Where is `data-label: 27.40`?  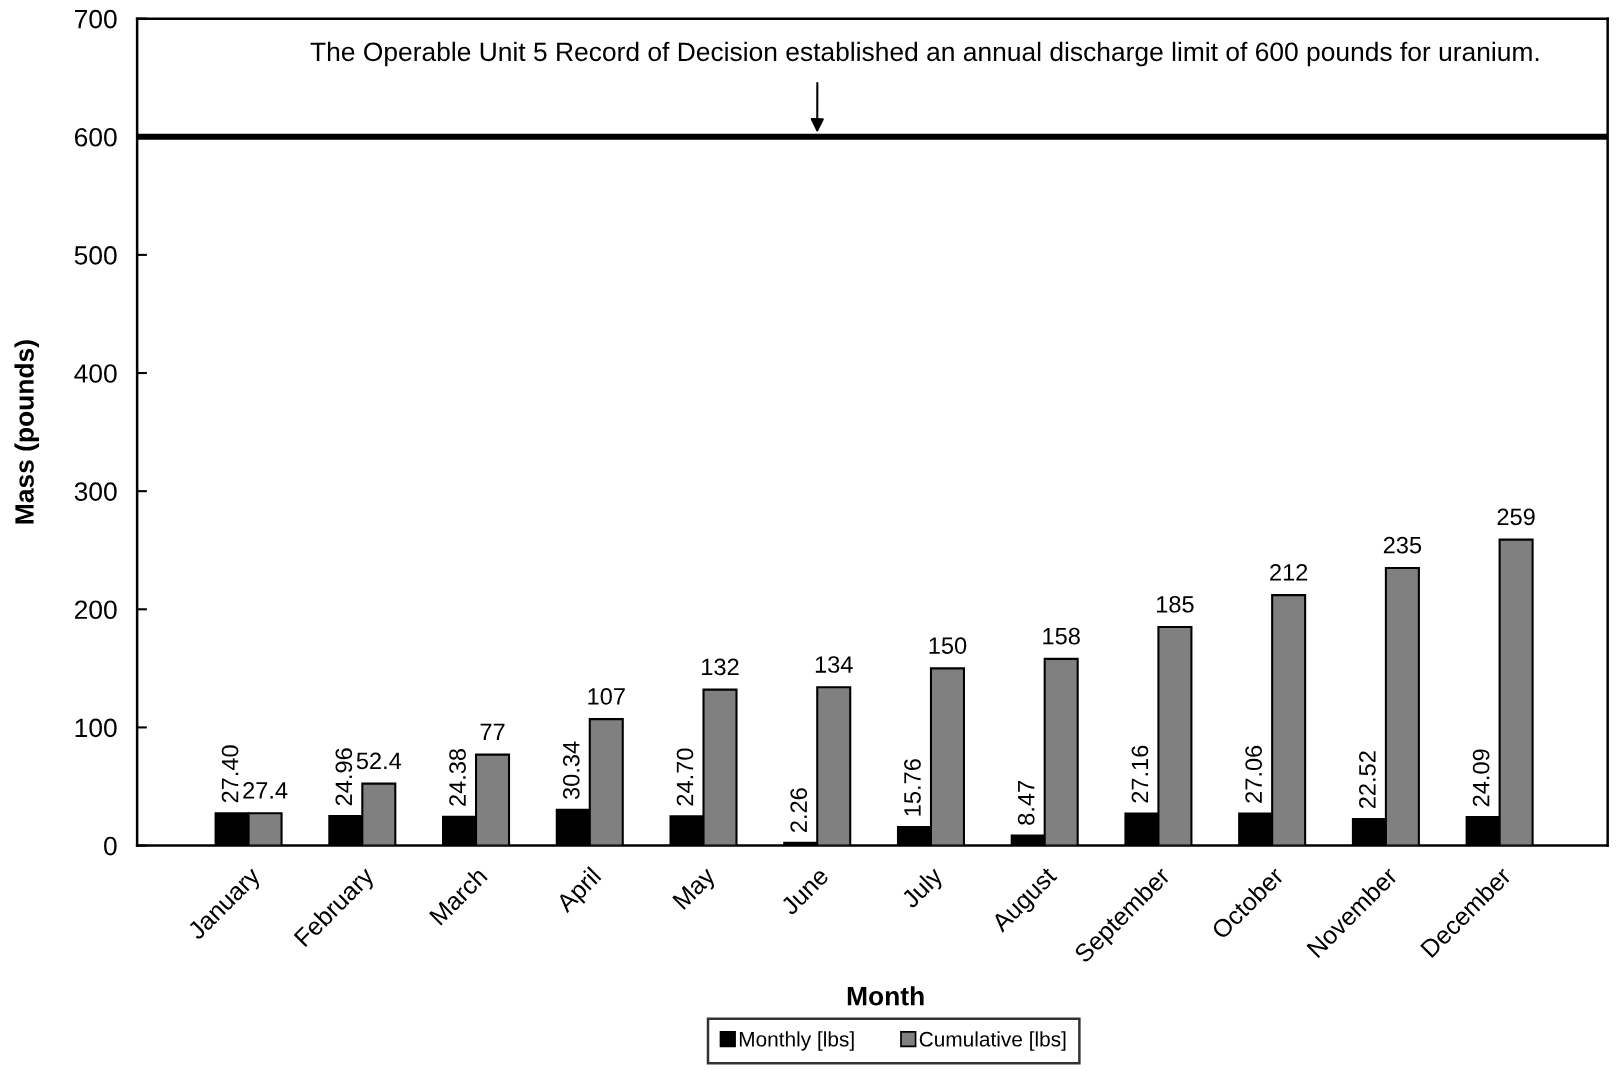 data-label: 27.40 is located at coordinates (230, 774).